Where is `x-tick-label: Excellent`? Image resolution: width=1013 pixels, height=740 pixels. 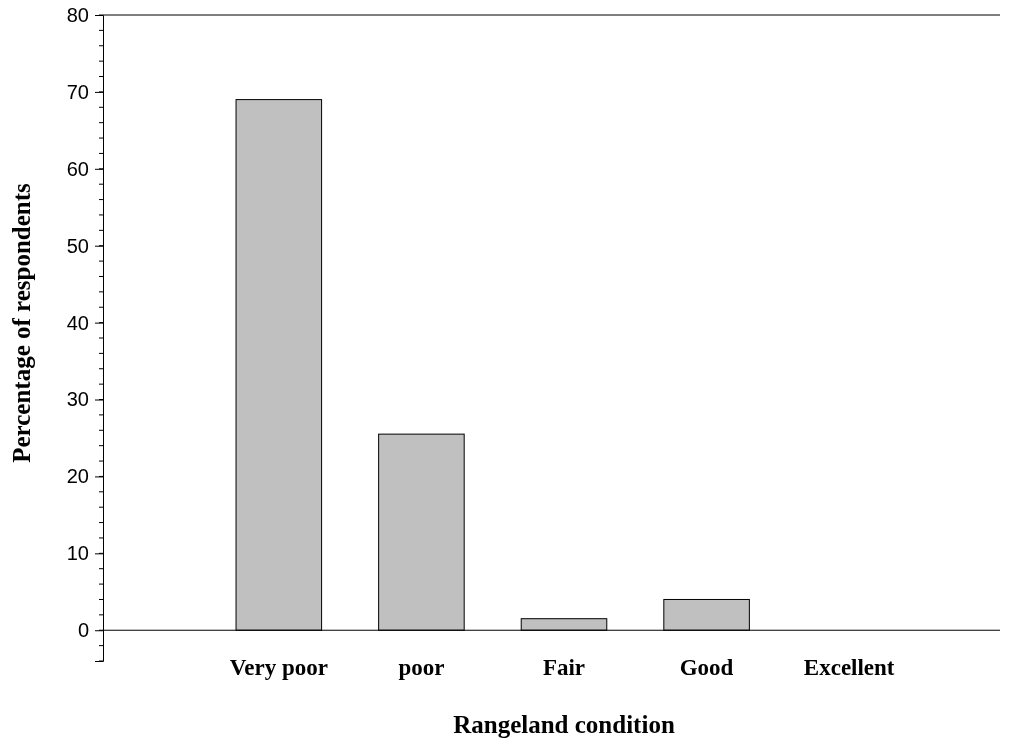 x-tick-label: Excellent is located at coordinates (849, 667).